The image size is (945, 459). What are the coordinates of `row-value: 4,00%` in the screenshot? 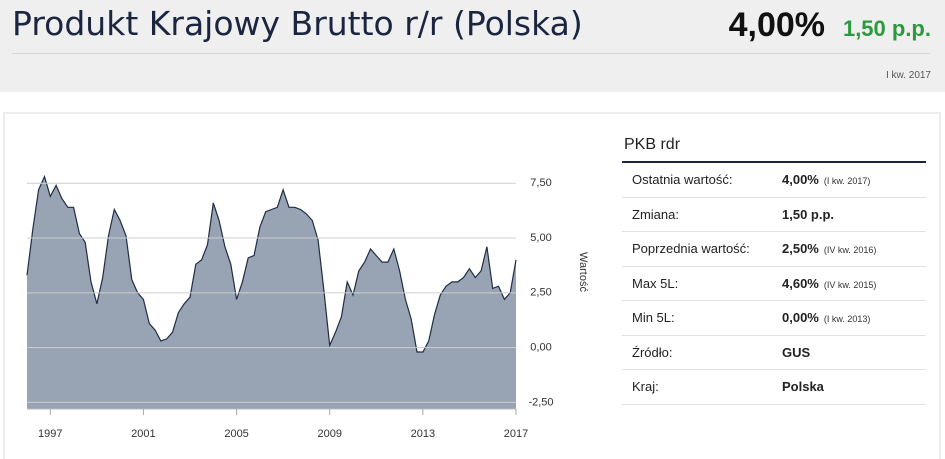 It's located at (800, 180).